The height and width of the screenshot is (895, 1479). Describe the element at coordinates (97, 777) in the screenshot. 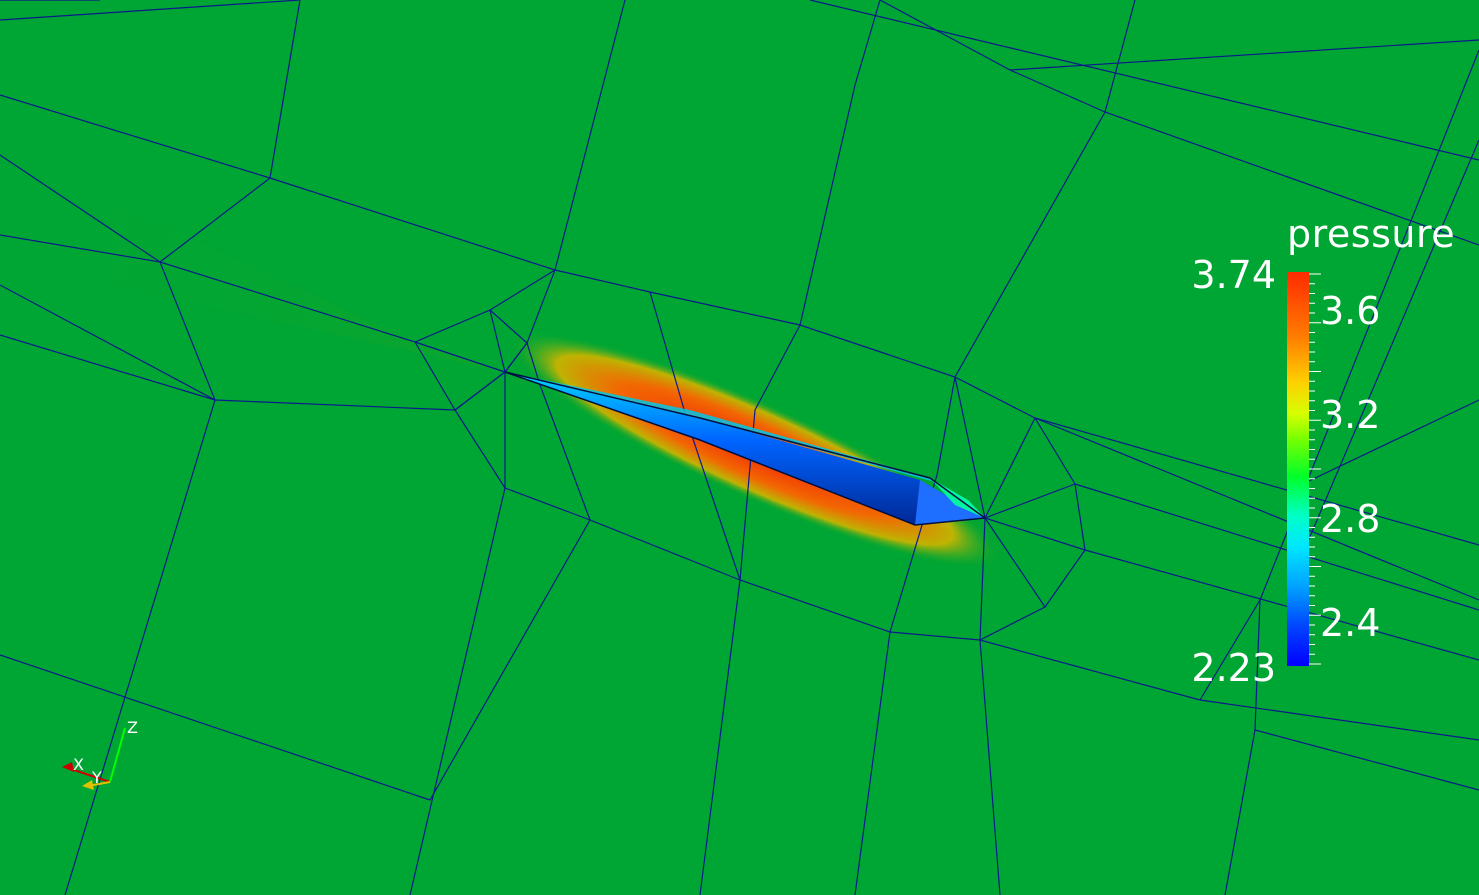

I see `y-axis-label: Y` at that location.